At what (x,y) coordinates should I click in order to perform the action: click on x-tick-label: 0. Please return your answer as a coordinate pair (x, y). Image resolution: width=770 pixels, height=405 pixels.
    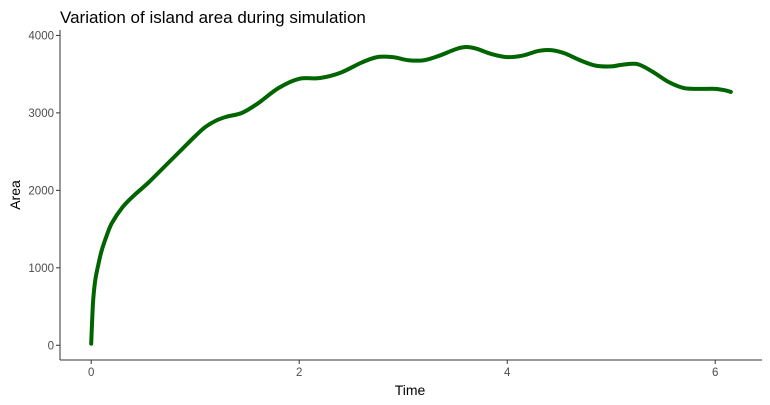
    Looking at the image, I should click on (91, 373).